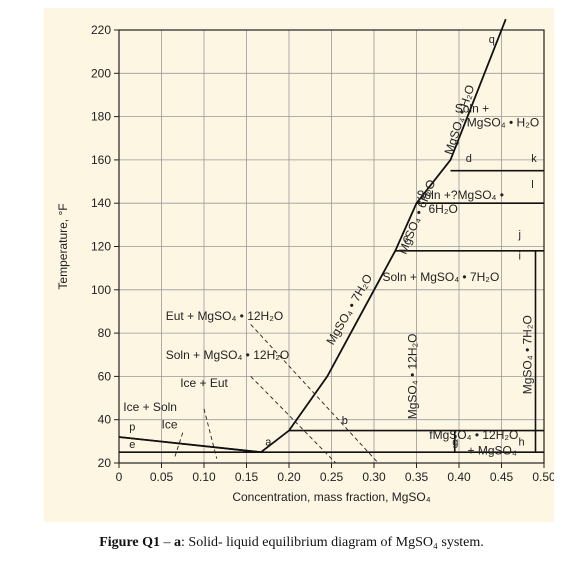  I want to click on point-label-l: l, so click(532, 185).